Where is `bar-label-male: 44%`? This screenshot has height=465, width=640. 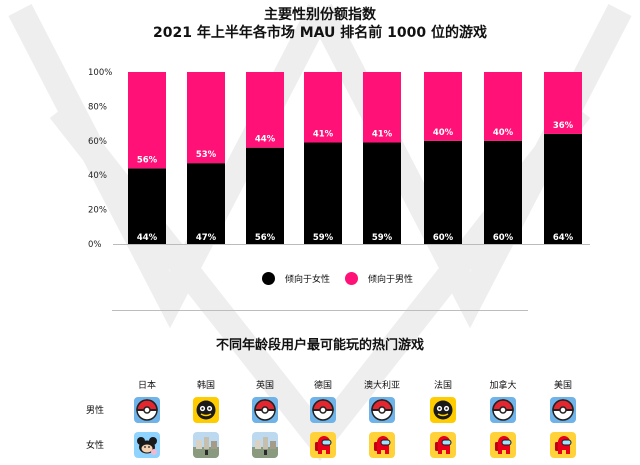
bar-label-male: 44% is located at coordinates (265, 140).